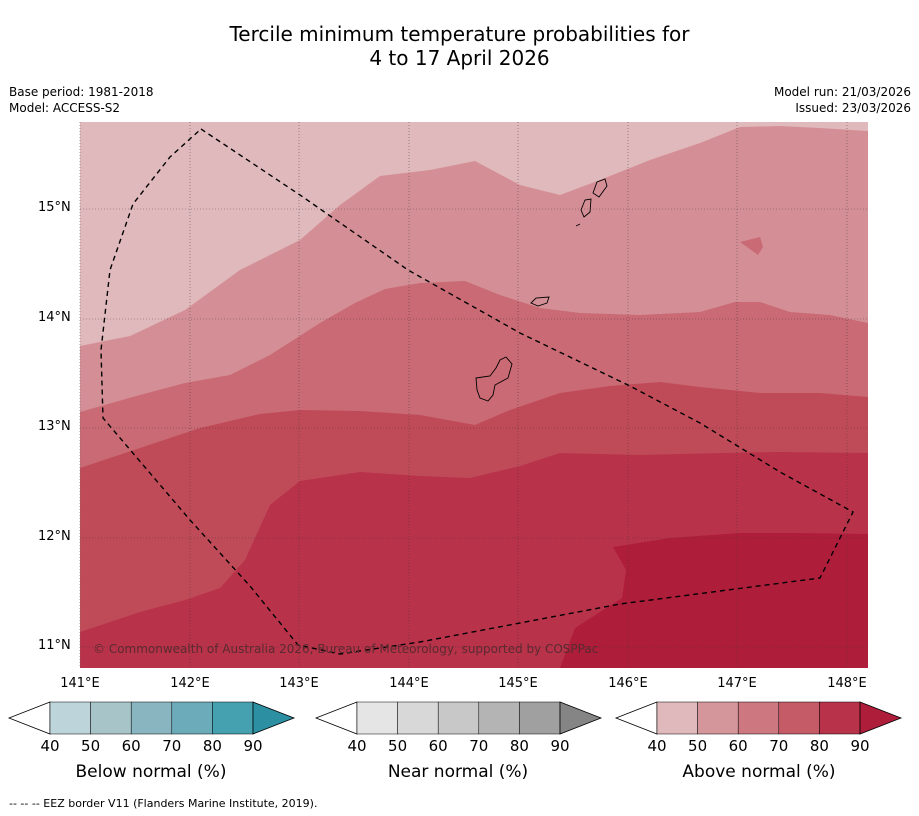 This screenshot has width=919, height=816. What do you see at coordinates (540, 301) in the screenshot?
I see `island-rota` at bounding box center [540, 301].